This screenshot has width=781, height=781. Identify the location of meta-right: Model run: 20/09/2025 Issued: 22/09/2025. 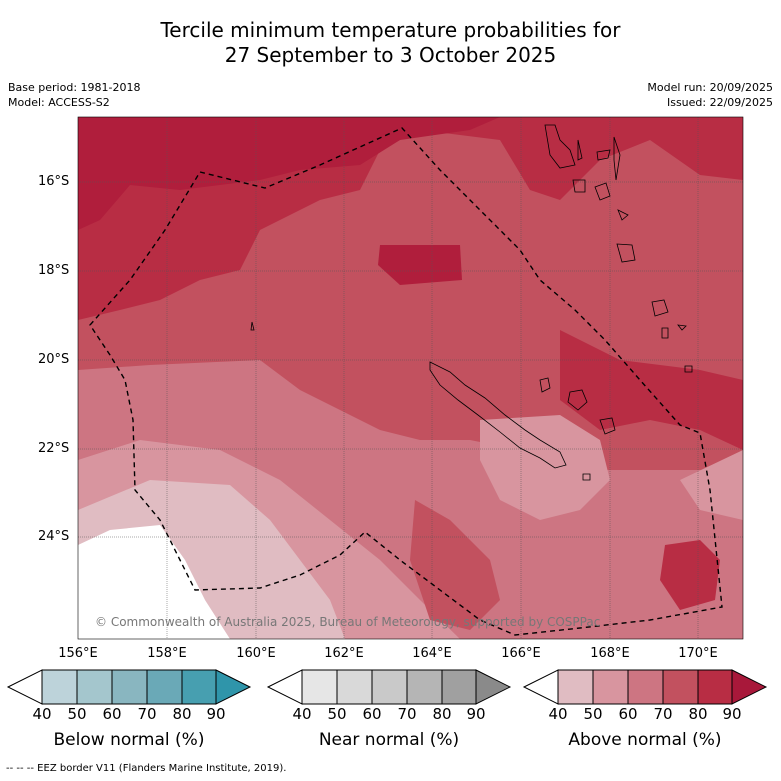
(710, 95).